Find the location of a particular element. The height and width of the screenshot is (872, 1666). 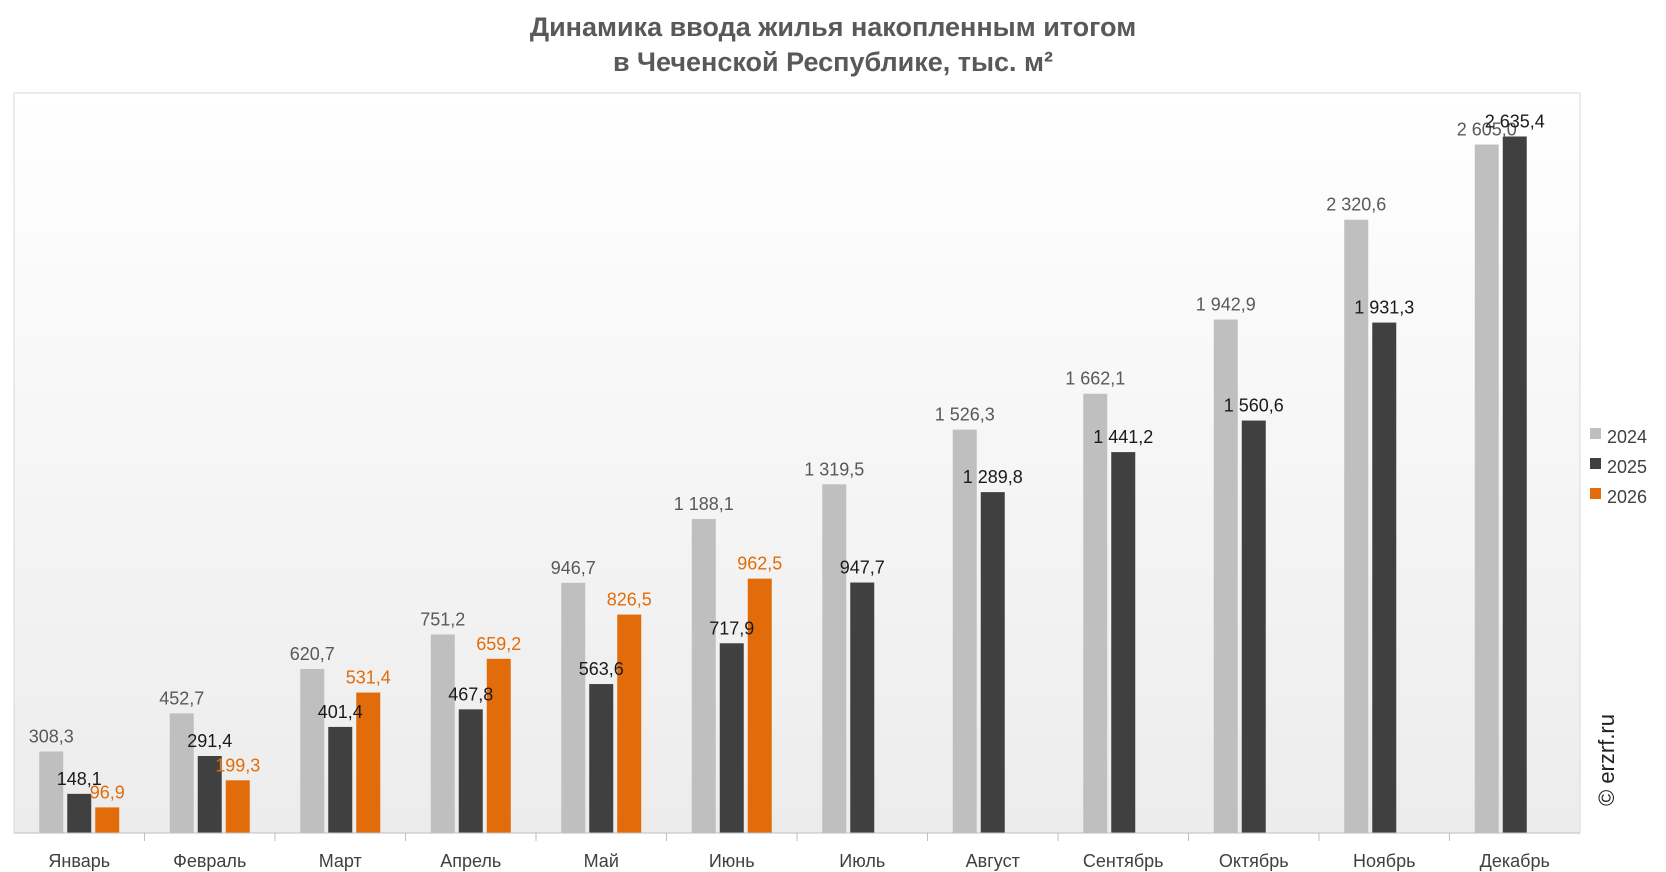

value-label-2024-1: 308,3 is located at coordinates (51, 737).